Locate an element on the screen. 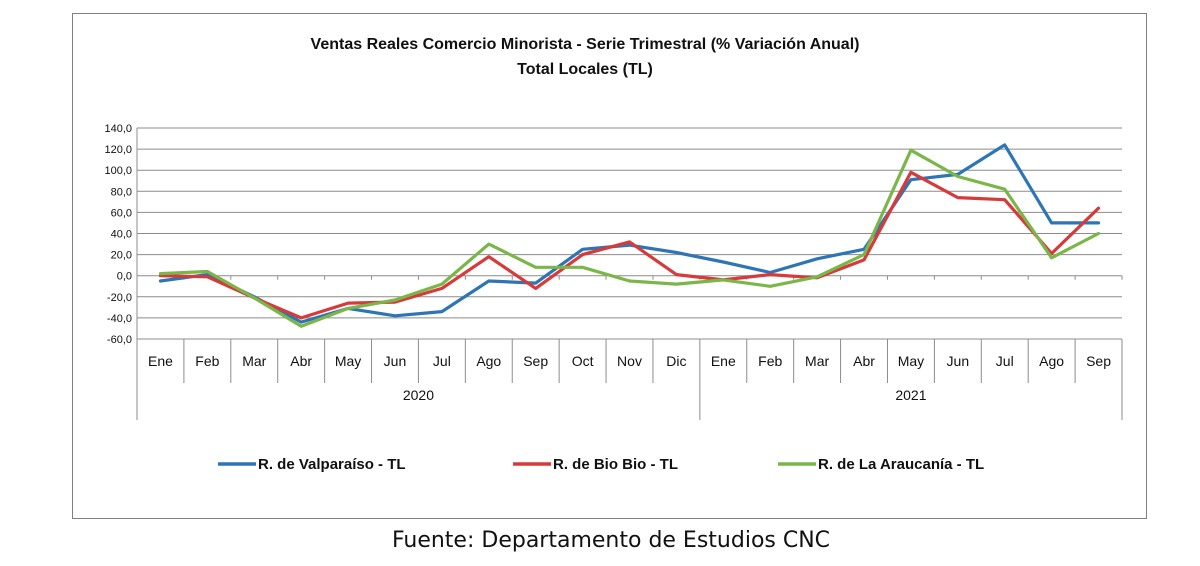  y-tick-label: -20,0 is located at coordinates (119, 298).